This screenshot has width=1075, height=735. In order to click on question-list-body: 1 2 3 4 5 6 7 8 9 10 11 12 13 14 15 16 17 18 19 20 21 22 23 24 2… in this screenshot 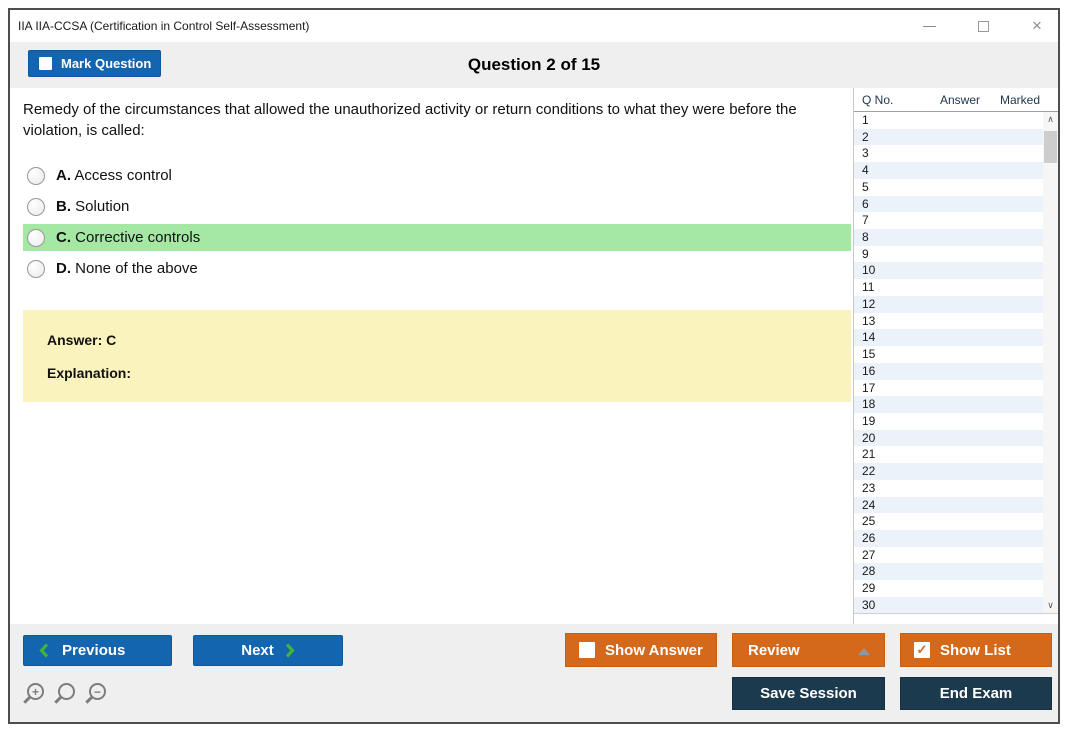, I will do `click(956, 363)`.